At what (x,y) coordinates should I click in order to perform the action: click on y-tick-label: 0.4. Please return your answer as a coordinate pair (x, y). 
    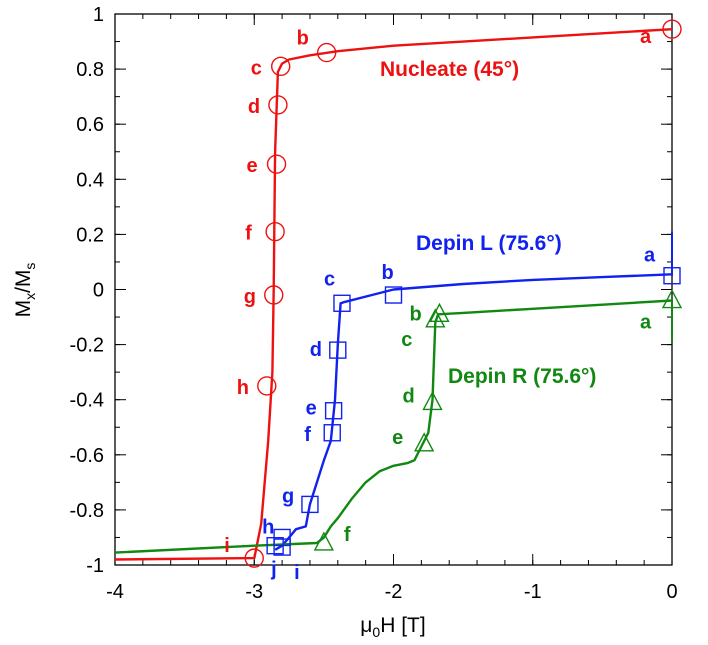
    Looking at the image, I should click on (90, 180).